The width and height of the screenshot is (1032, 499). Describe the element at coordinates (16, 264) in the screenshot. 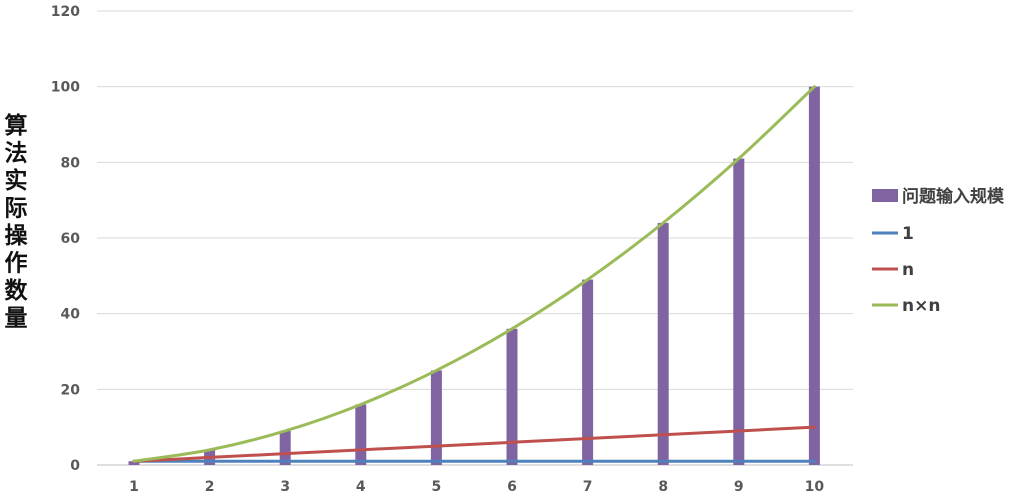

I see `y-axis-label-char: 作` at that location.